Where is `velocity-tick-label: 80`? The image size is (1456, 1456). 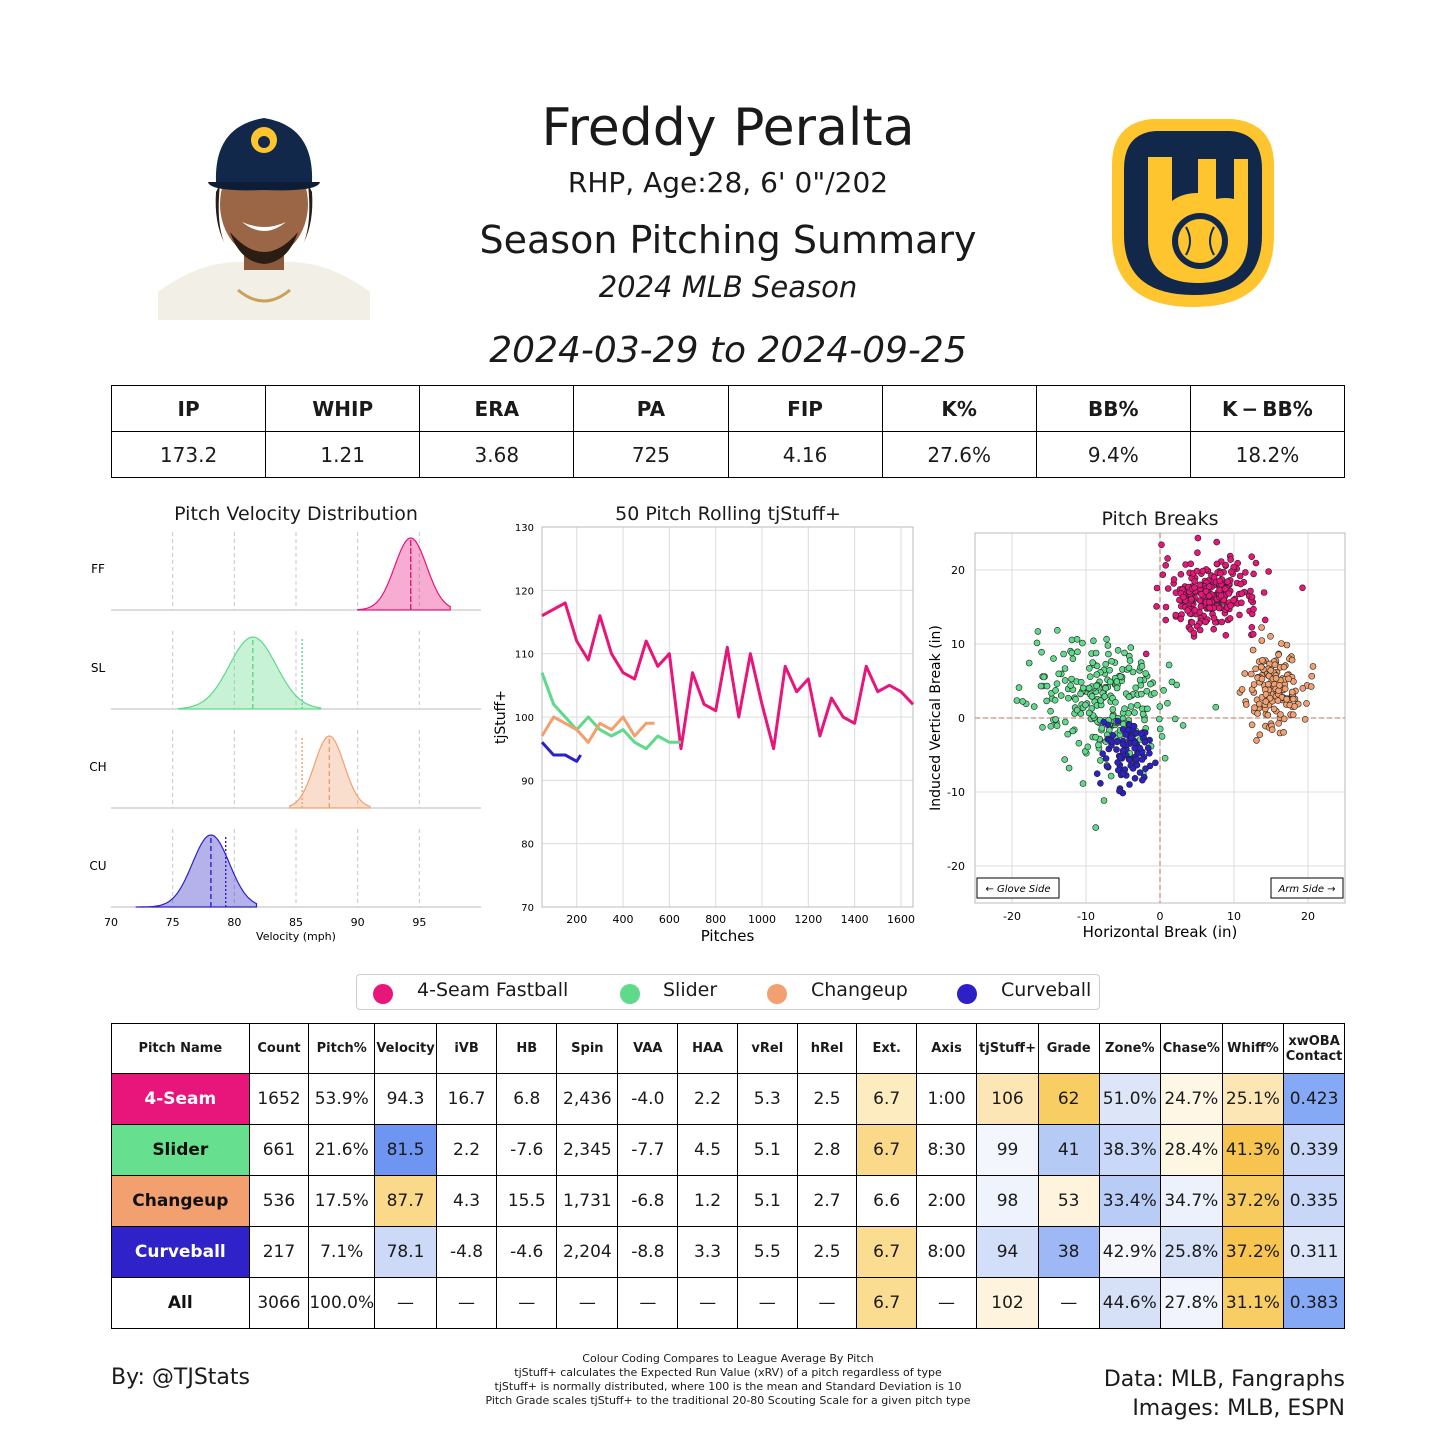 velocity-tick-label: 80 is located at coordinates (234, 922).